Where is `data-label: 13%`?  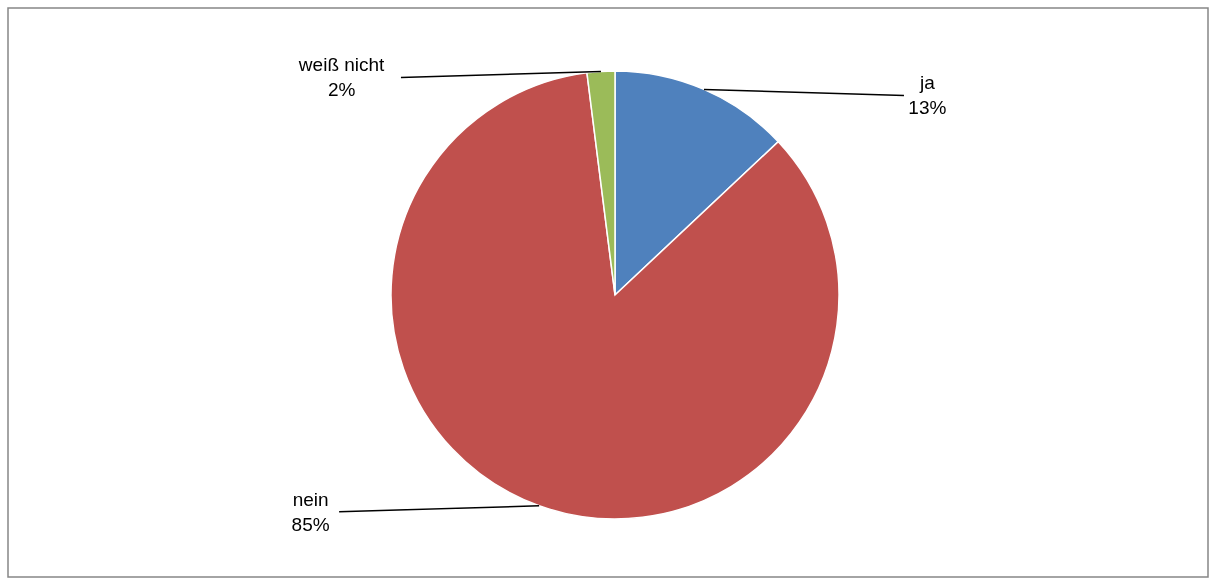
data-label: 13% is located at coordinates (927, 108).